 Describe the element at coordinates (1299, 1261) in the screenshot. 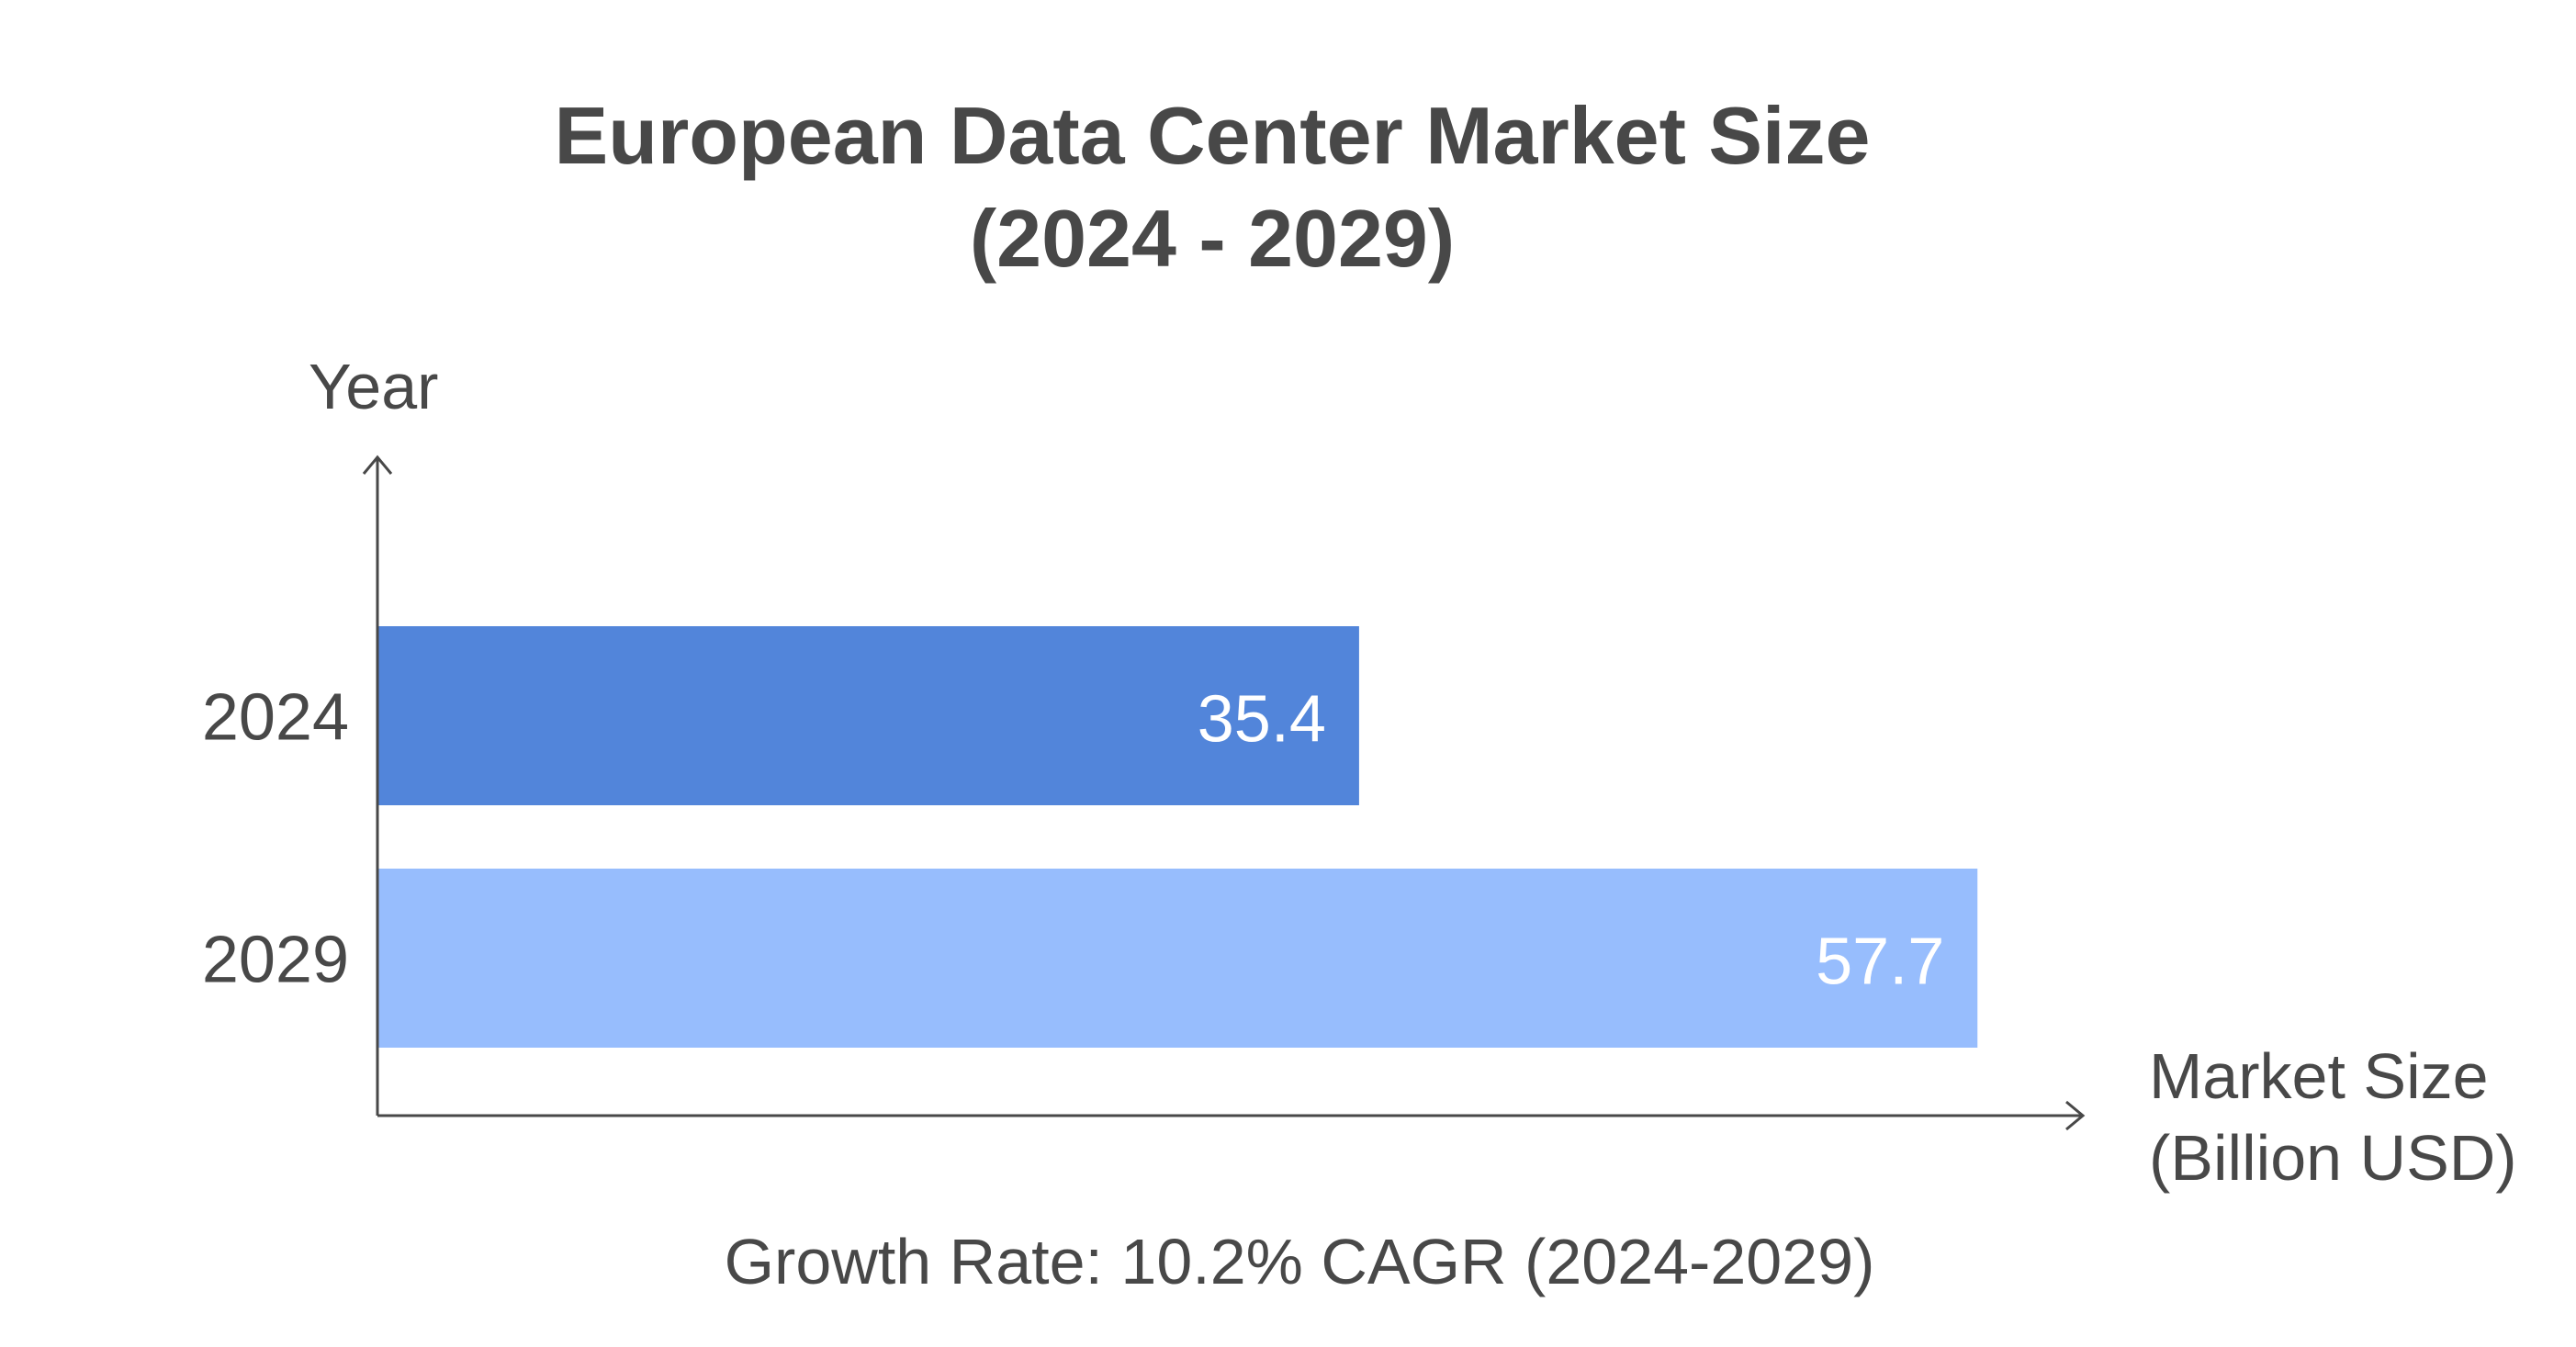

I see `growth-rate-annotation: Growth Rate: 10.2% CAGR (2024-2029)` at that location.